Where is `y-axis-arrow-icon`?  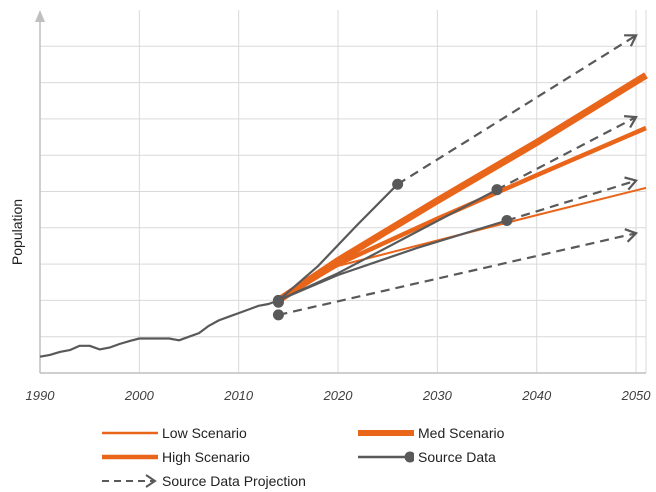 y-axis-arrow-icon is located at coordinates (40, 16).